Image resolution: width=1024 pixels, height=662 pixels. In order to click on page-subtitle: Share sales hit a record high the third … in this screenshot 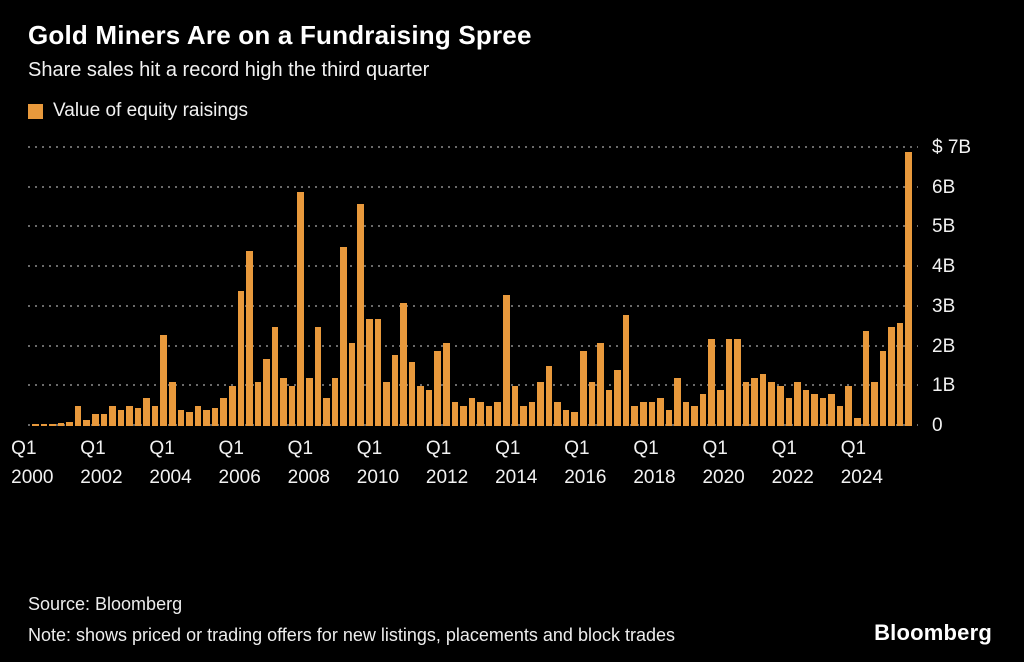, I will do `click(229, 70)`.